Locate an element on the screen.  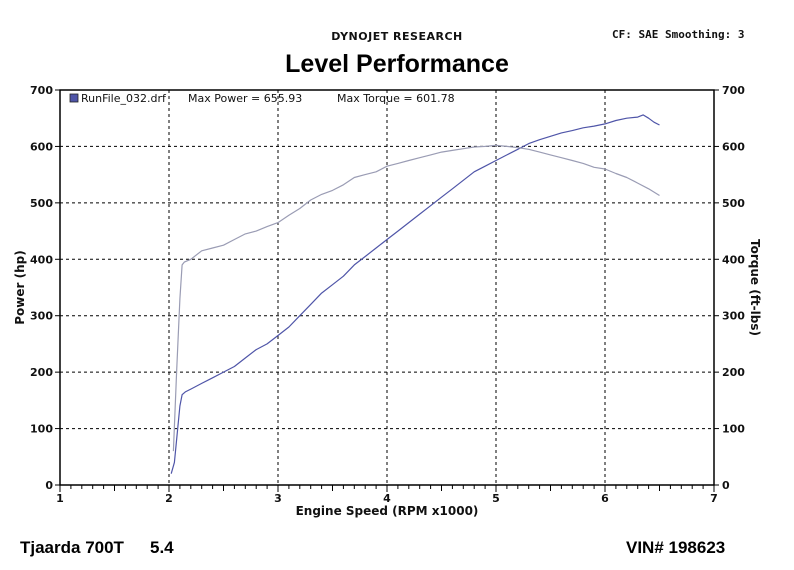
y-axis-label-torque: Torque (ft-lbs) is located at coordinates (755, 287).